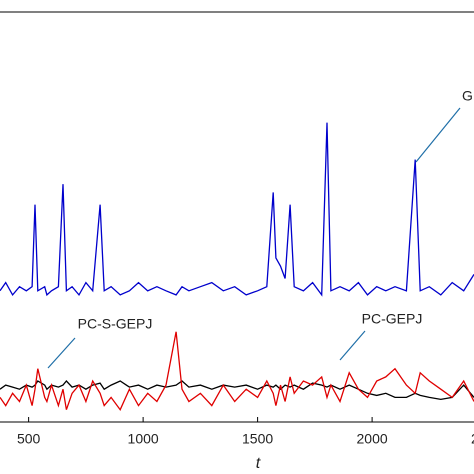 Image resolution: width=474 pixels, height=474 pixels. What do you see at coordinates (29, 439) in the screenshot?
I see `x-tick-label: 500` at bounding box center [29, 439].